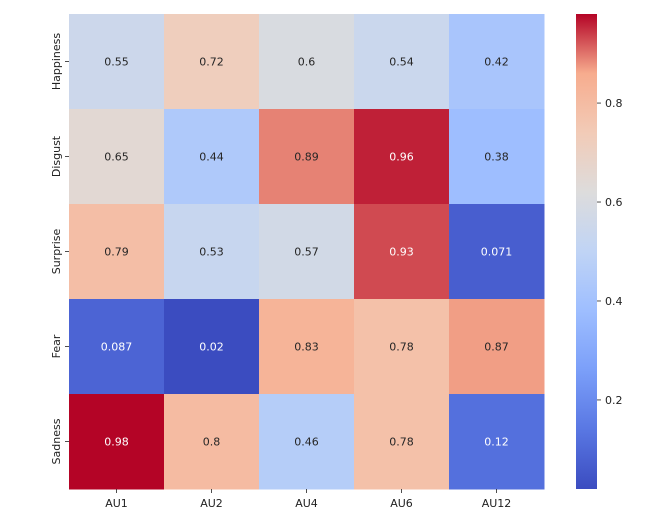 The image size is (660, 517). Describe the element at coordinates (586, 251) in the screenshot. I see `colorbar-gradient` at that location.